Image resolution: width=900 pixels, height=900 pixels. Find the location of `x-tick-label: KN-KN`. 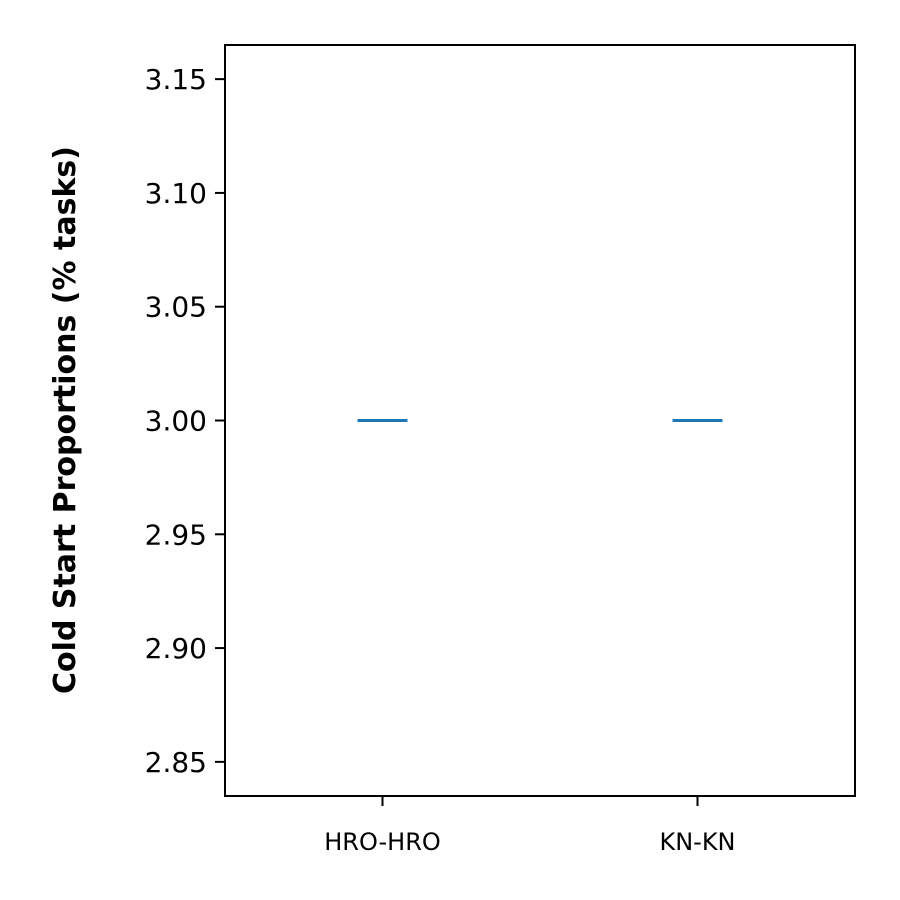

x-tick-label: KN-KN is located at coordinates (697, 842).